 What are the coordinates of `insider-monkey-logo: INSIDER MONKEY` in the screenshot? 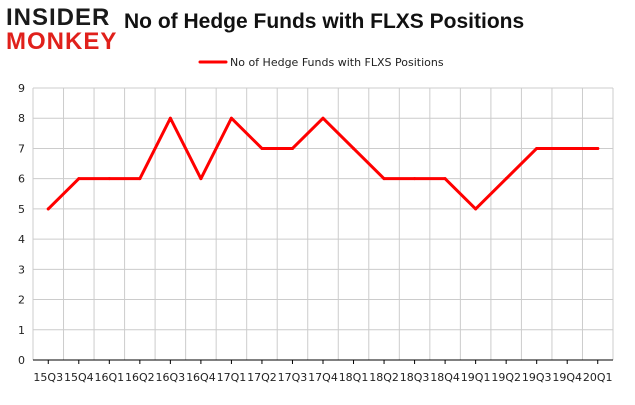 It's located at (62, 29).